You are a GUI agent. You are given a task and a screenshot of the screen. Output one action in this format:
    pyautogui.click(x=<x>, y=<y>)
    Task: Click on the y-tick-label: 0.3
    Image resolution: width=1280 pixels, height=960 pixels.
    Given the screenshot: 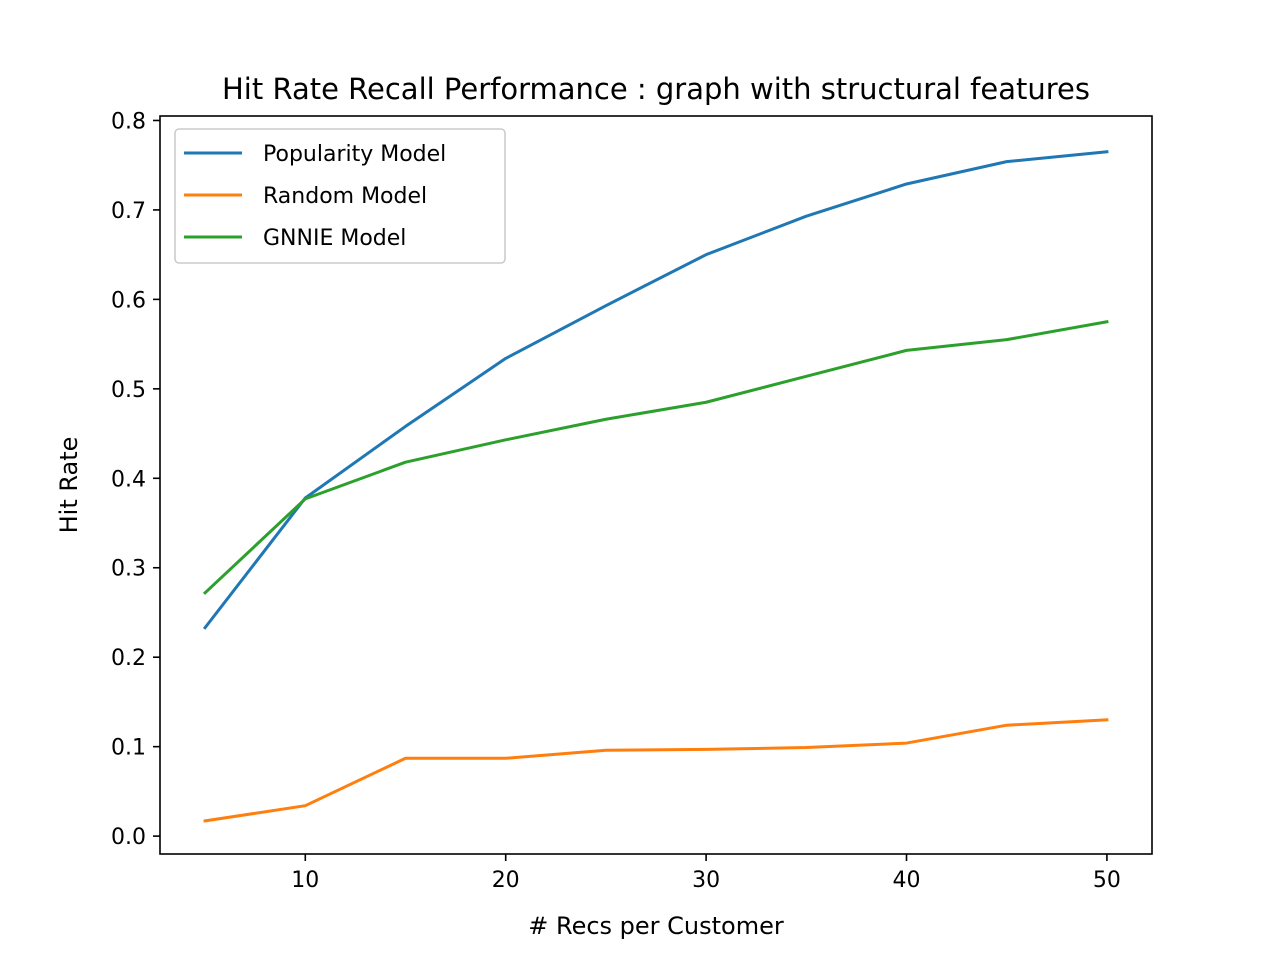 What is the action you would take?
    pyautogui.click(x=128, y=569)
    